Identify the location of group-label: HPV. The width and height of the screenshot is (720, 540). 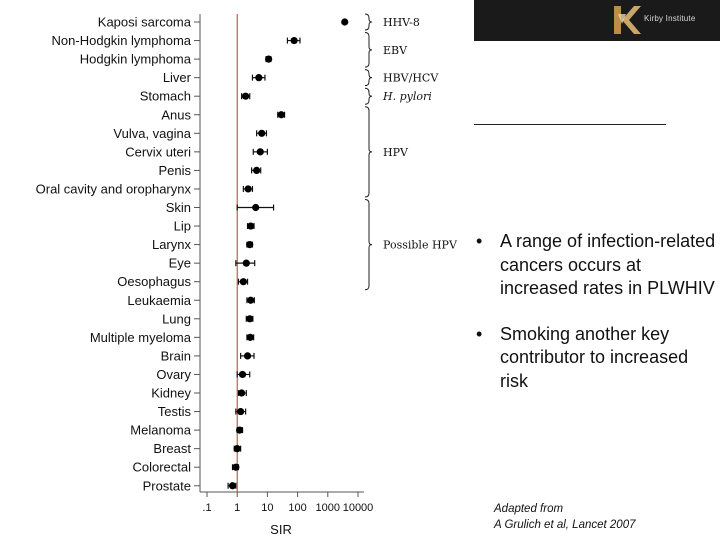
(396, 152).